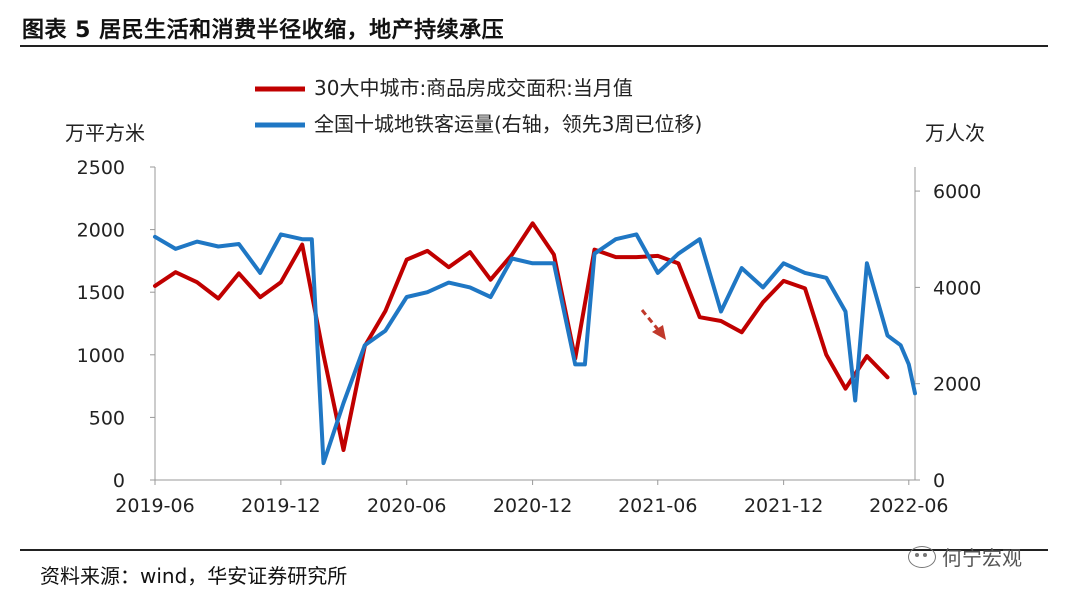 The height and width of the screenshot is (603, 1080). I want to click on watermark: 何宁宏观, so click(965, 556).